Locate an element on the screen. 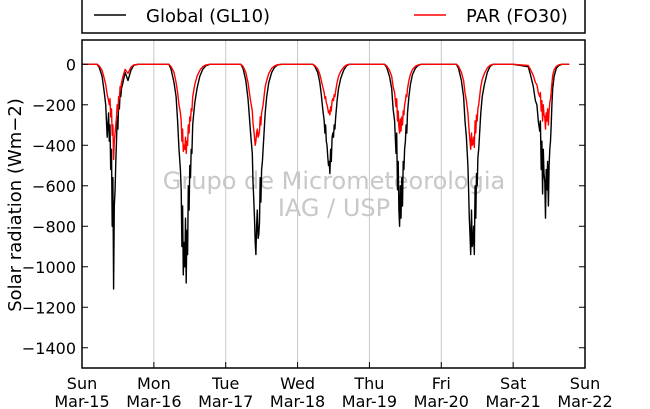  y-tick-label: −1200 is located at coordinates (49, 307).